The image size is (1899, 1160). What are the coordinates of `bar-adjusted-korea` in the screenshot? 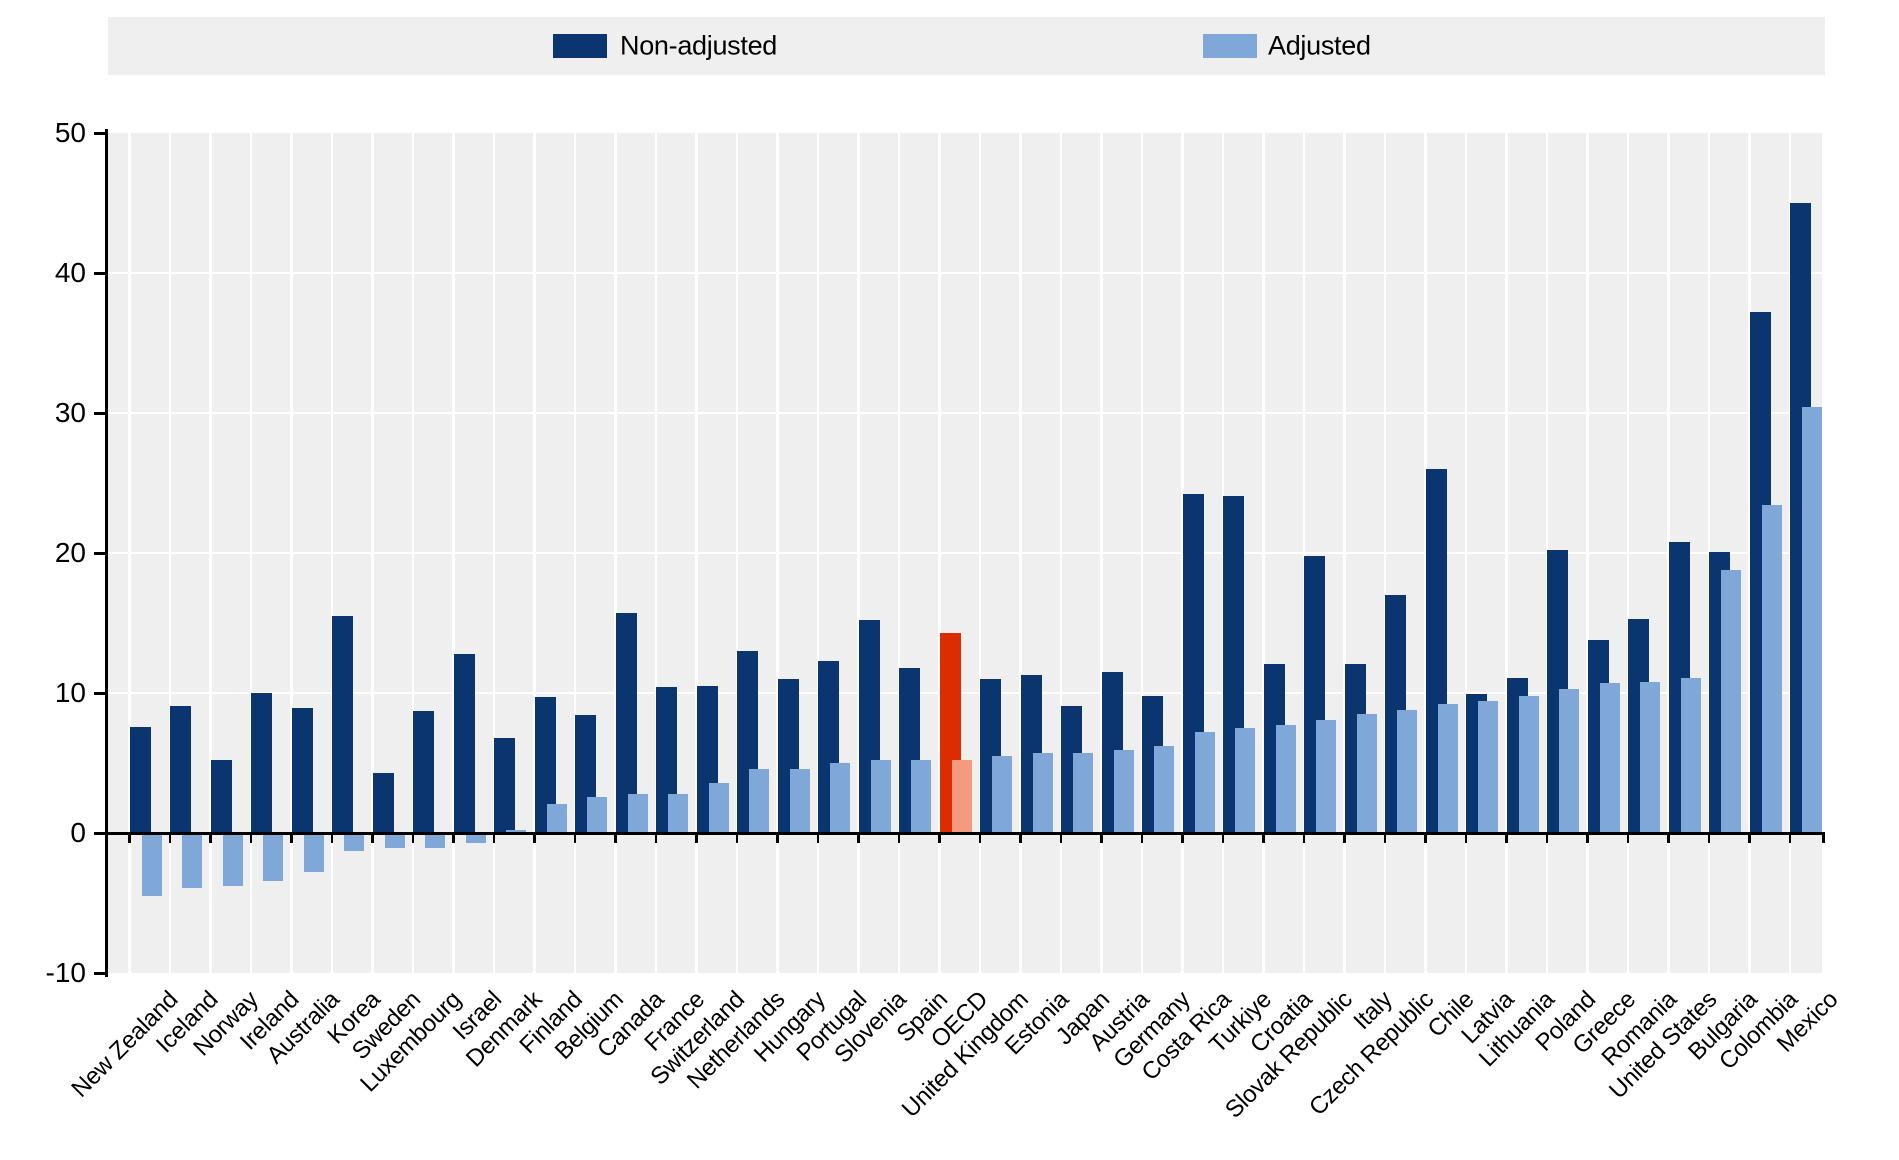 It's located at (354, 842).